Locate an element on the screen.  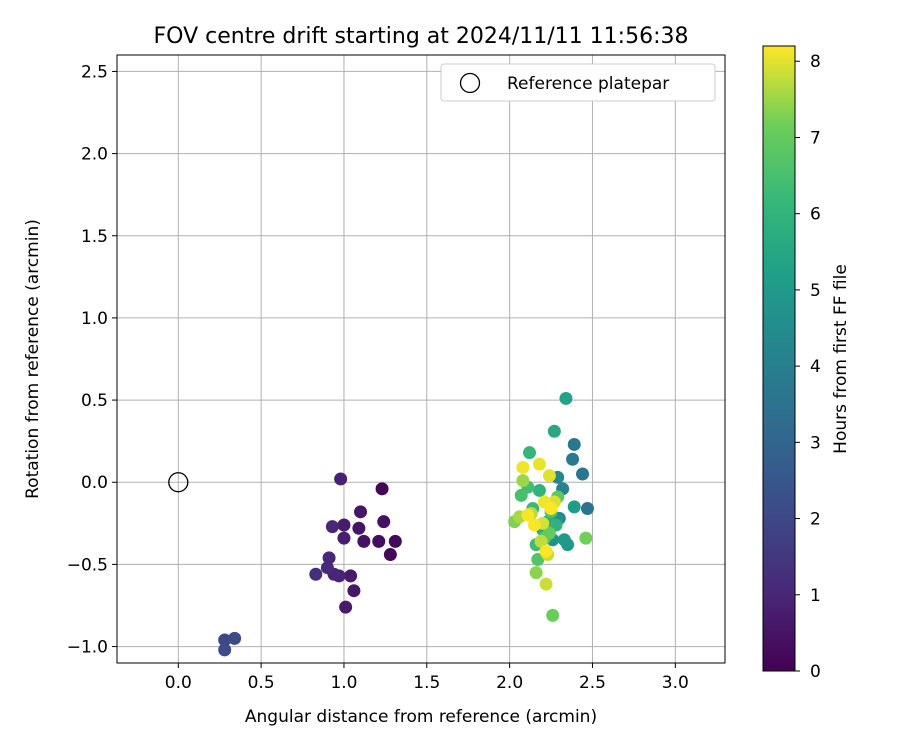
y-tick-label: 0.0 is located at coordinates (94, 483).